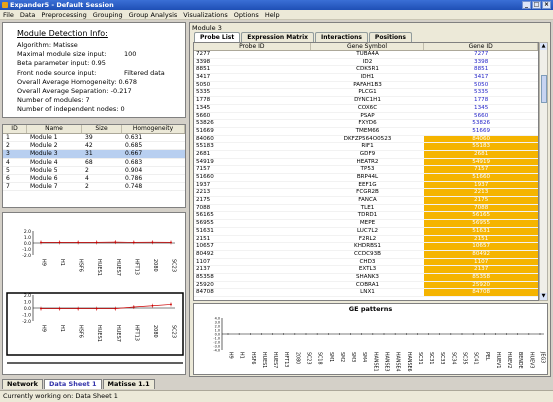  Describe the element at coordinates (481, 61) in the screenshot. I see `gene-id-link: 3398` at that location.